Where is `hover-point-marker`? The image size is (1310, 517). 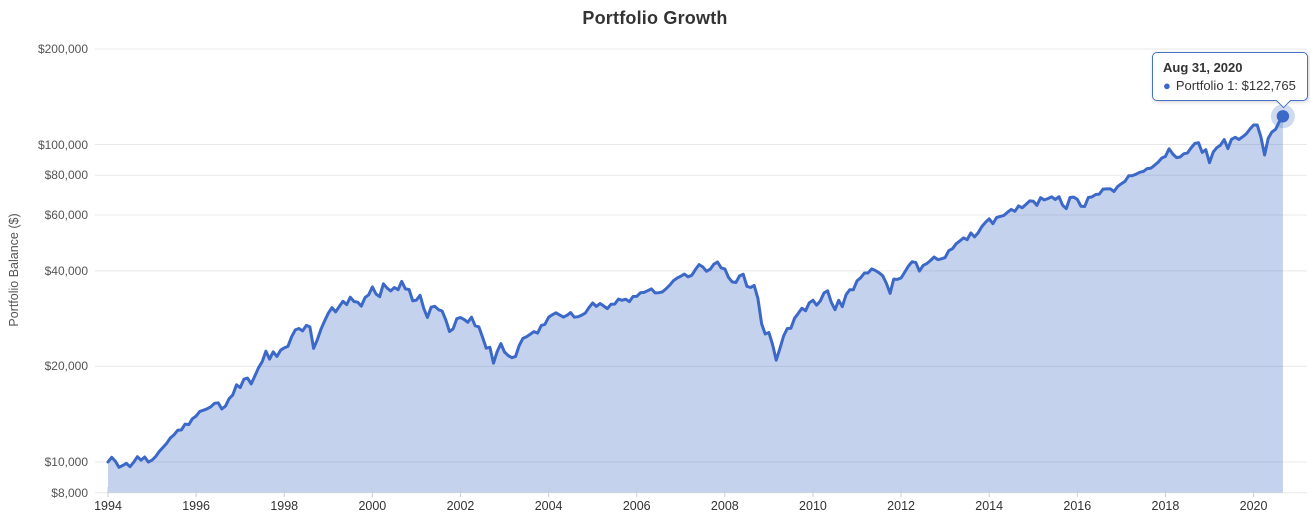 hover-point-marker is located at coordinates (1283, 116).